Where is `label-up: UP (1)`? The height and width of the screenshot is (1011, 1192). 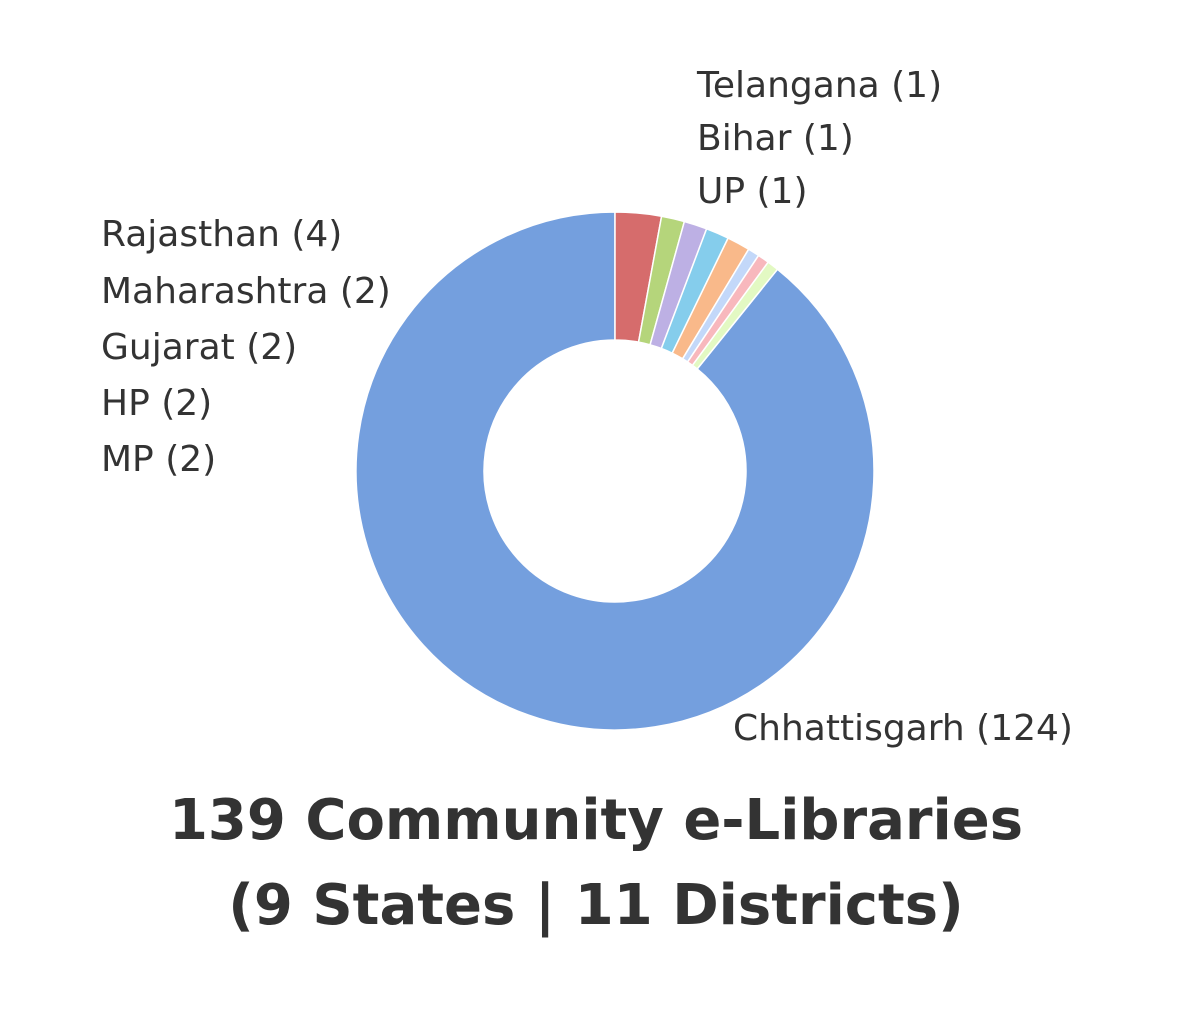 label-up: UP (1) is located at coordinates (752, 191).